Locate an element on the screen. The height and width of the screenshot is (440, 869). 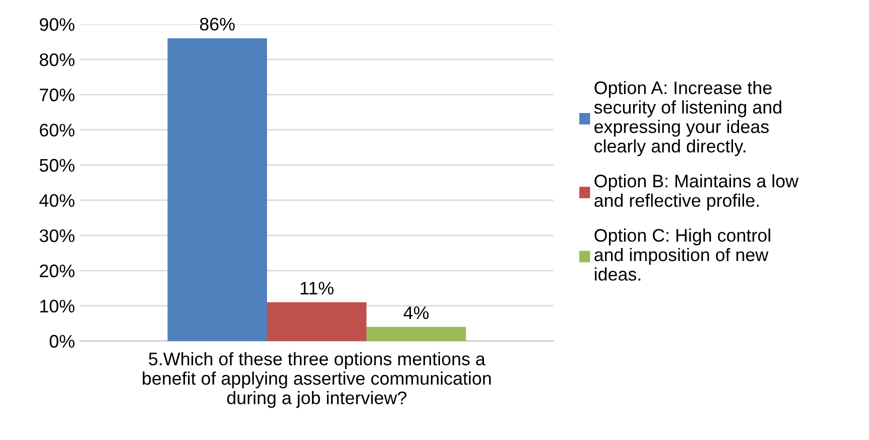
y-tick-label: 10% is located at coordinates (57, 306).